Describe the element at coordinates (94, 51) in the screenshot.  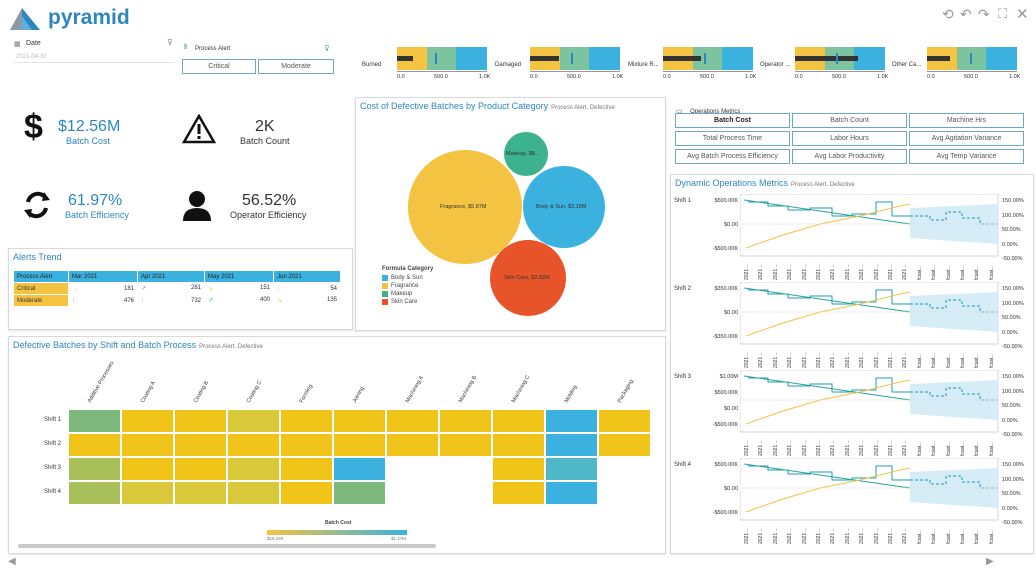
I see `date-filter: ▦ Date 2021-04-30 ⊽` at that location.